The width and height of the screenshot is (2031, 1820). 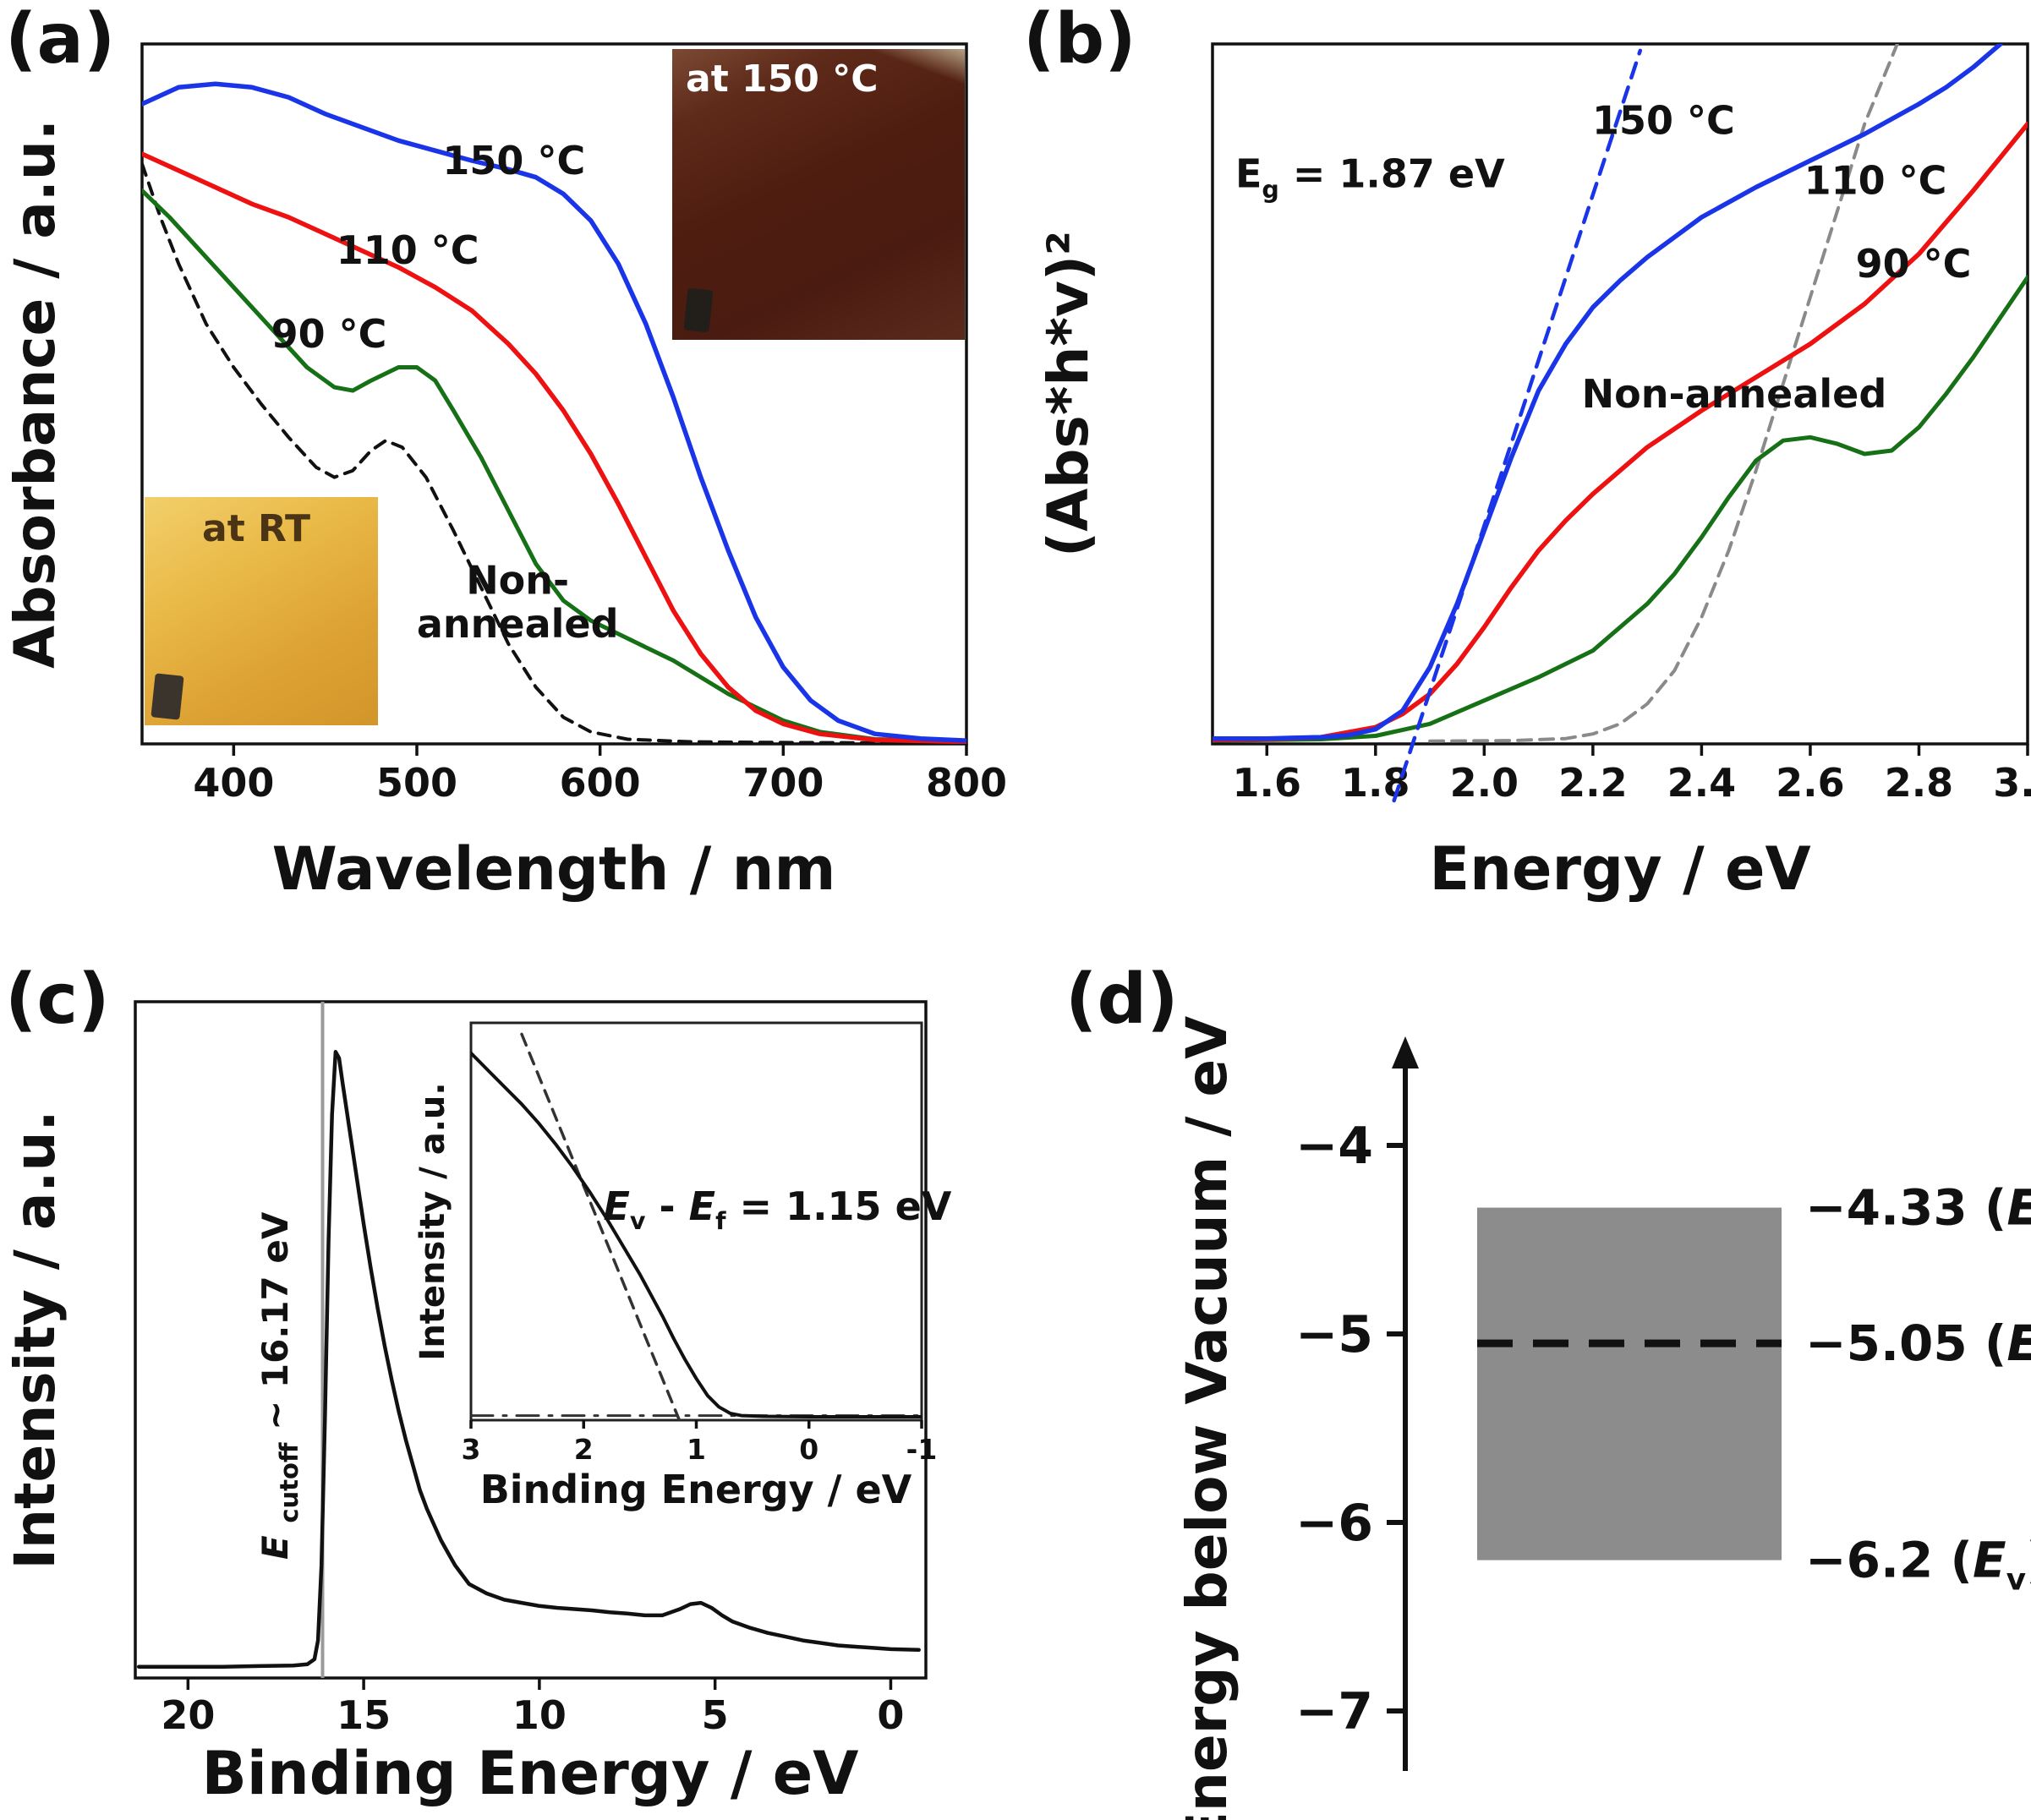 What do you see at coordinates (601, 1226) in the screenshot?
I see `curve-tangent` at bounding box center [601, 1226].